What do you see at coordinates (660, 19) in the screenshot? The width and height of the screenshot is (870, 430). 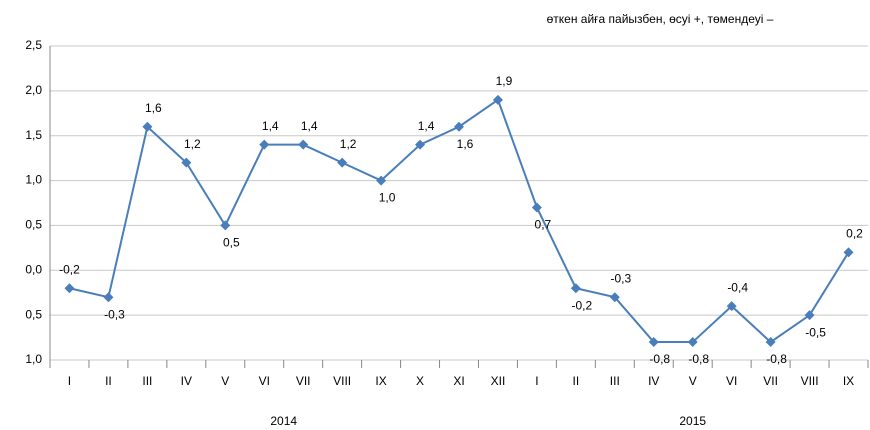 I see `chart-subtitle: өткен айға пайызбен, өсуі +, төмендеуі –` at bounding box center [660, 19].